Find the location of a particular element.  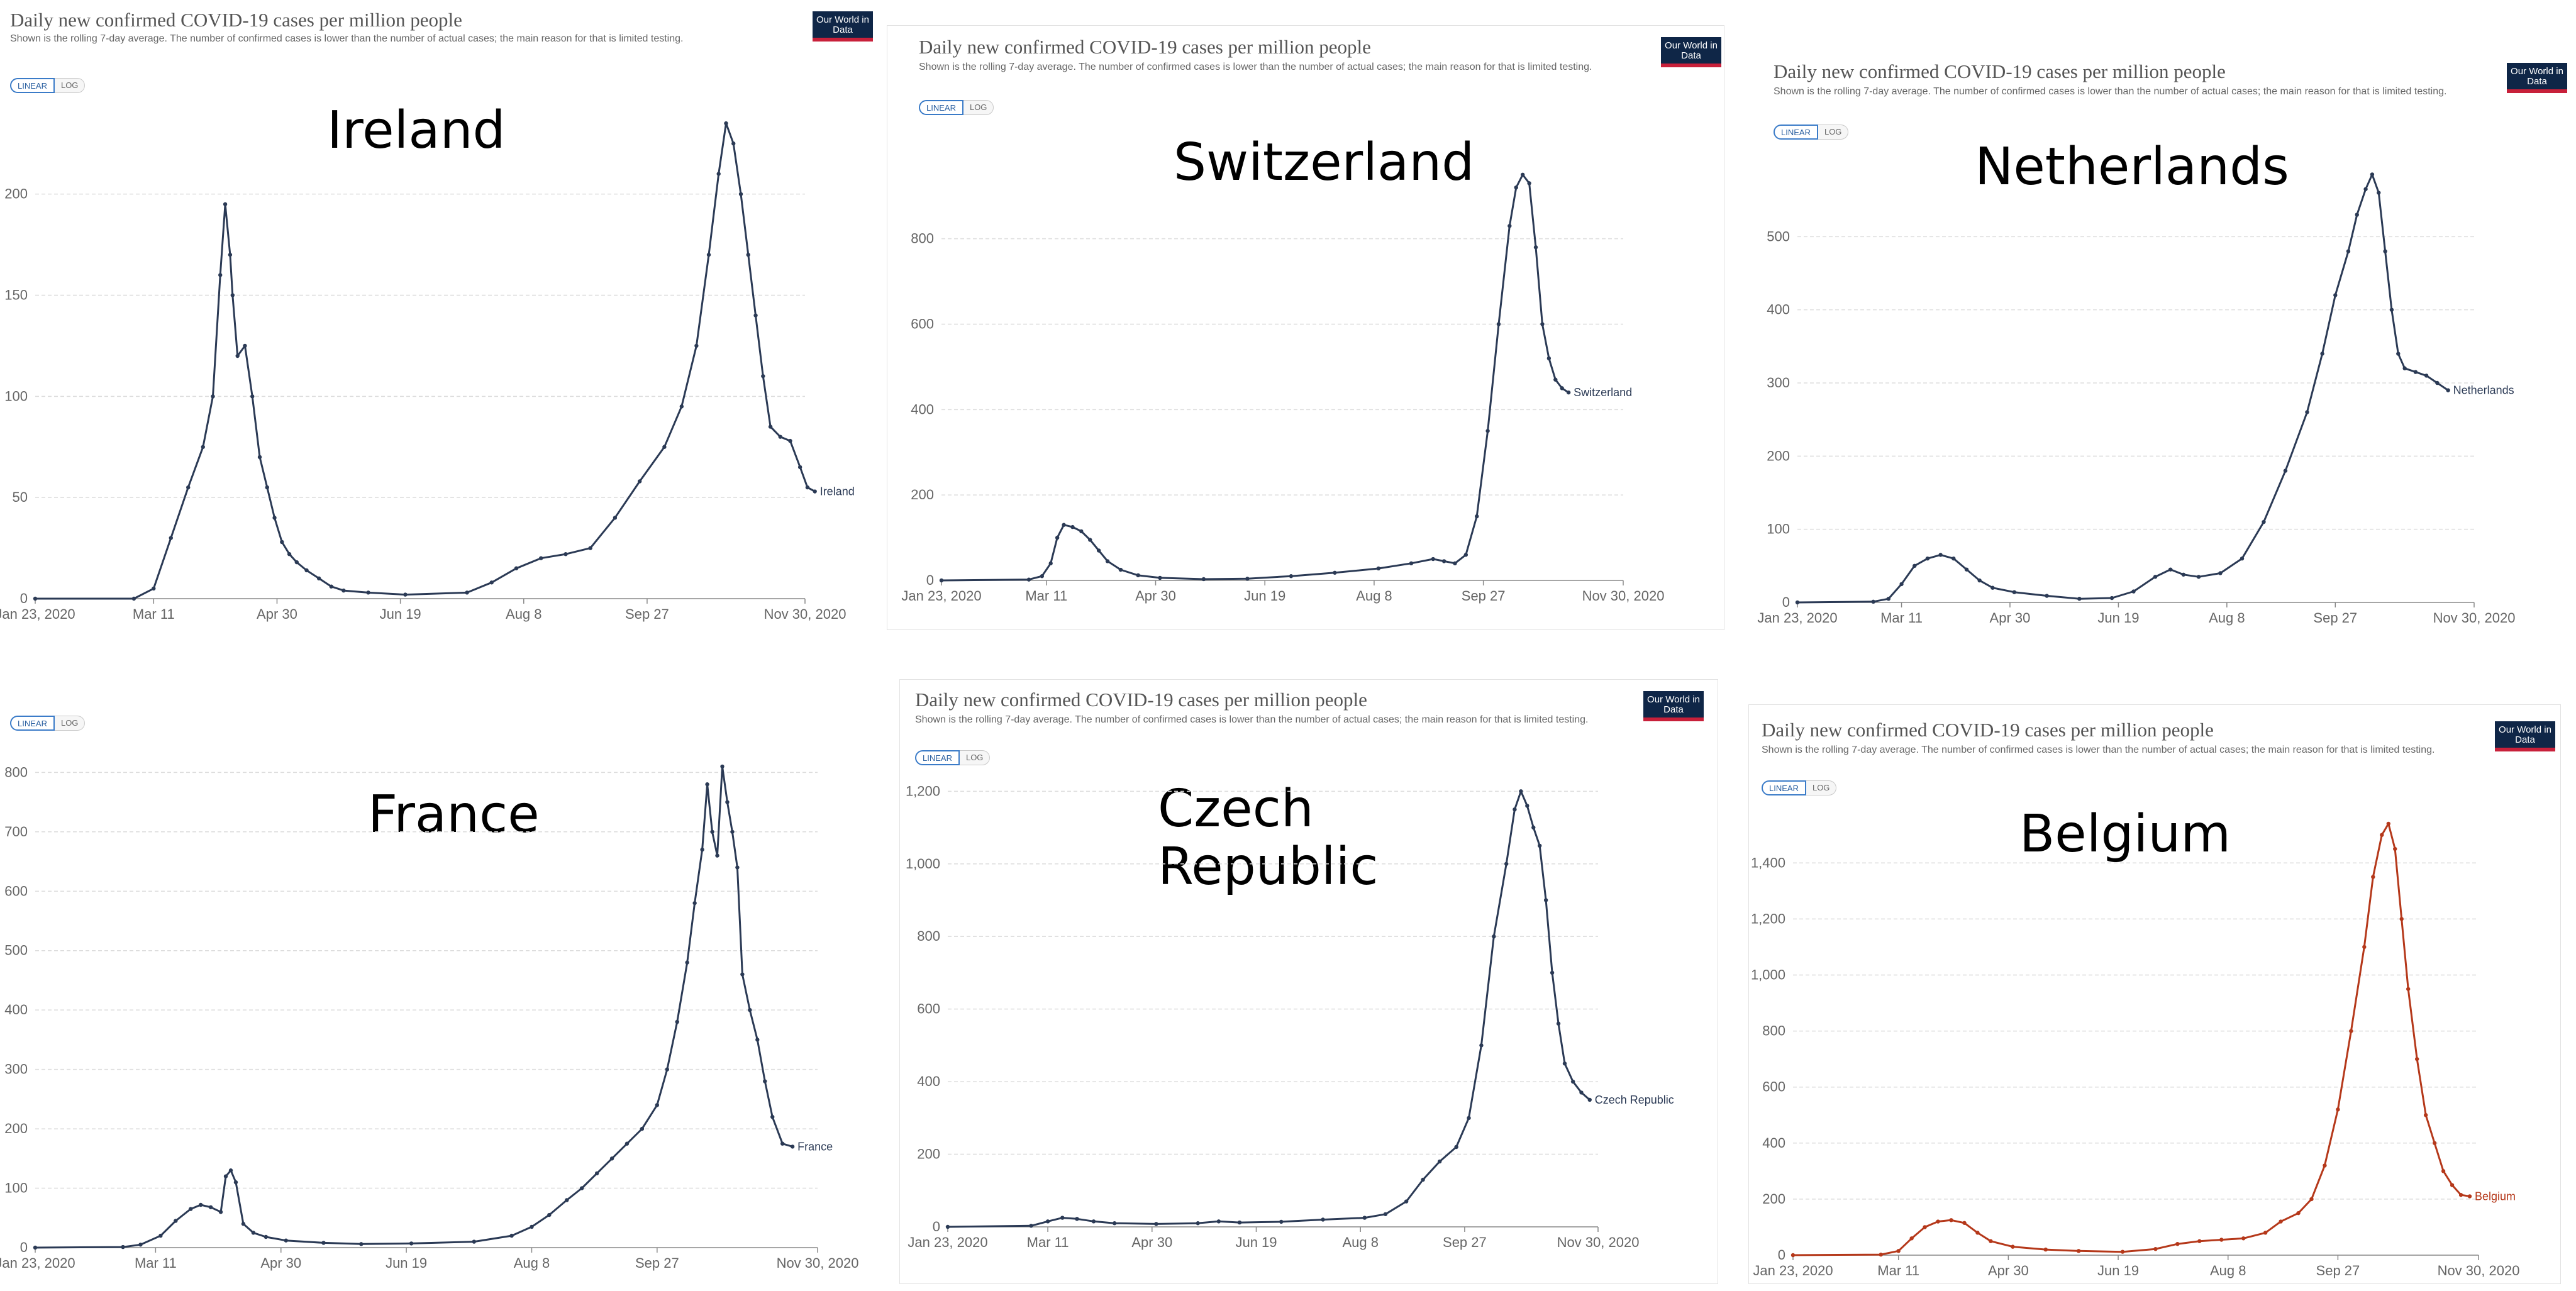

series-end-label: Czech Republic is located at coordinates (1634, 1100).